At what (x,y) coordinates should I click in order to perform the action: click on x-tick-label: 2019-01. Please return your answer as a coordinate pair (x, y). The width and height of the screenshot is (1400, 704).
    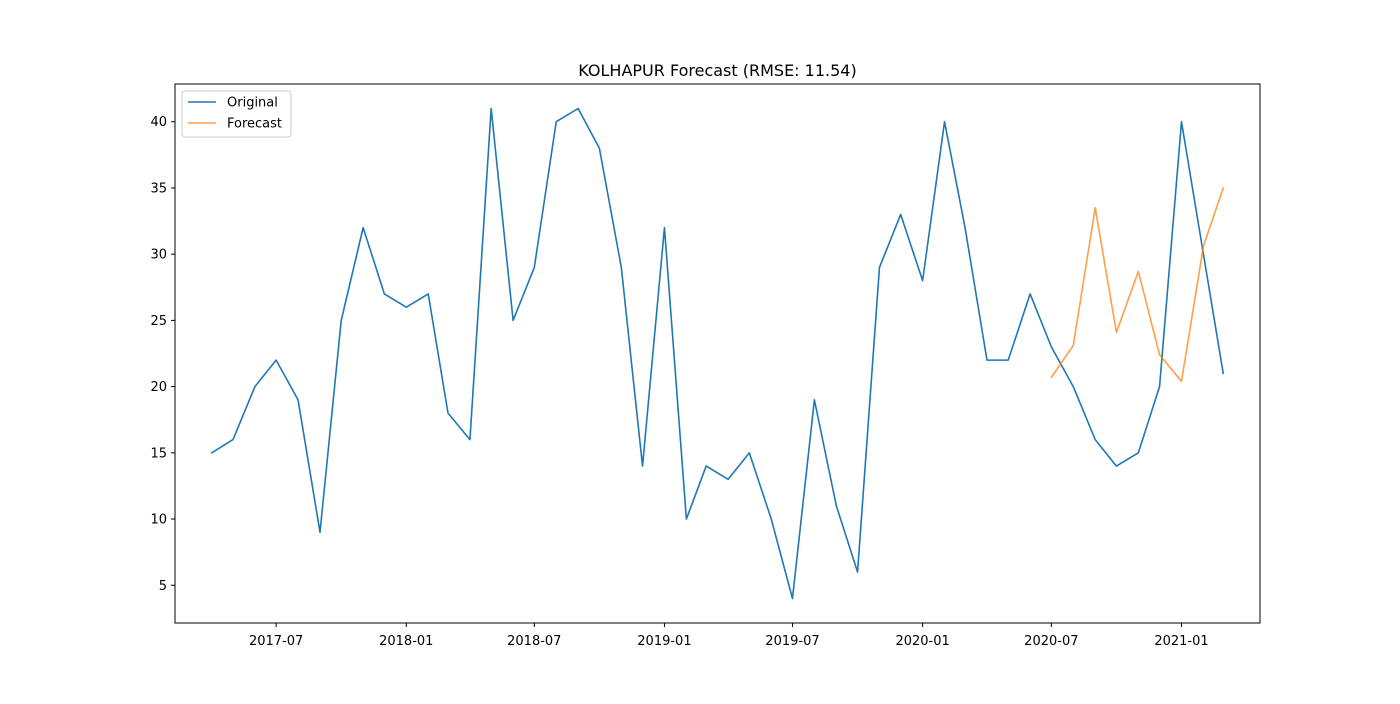
    Looking at the image, I should click on (664, 641).